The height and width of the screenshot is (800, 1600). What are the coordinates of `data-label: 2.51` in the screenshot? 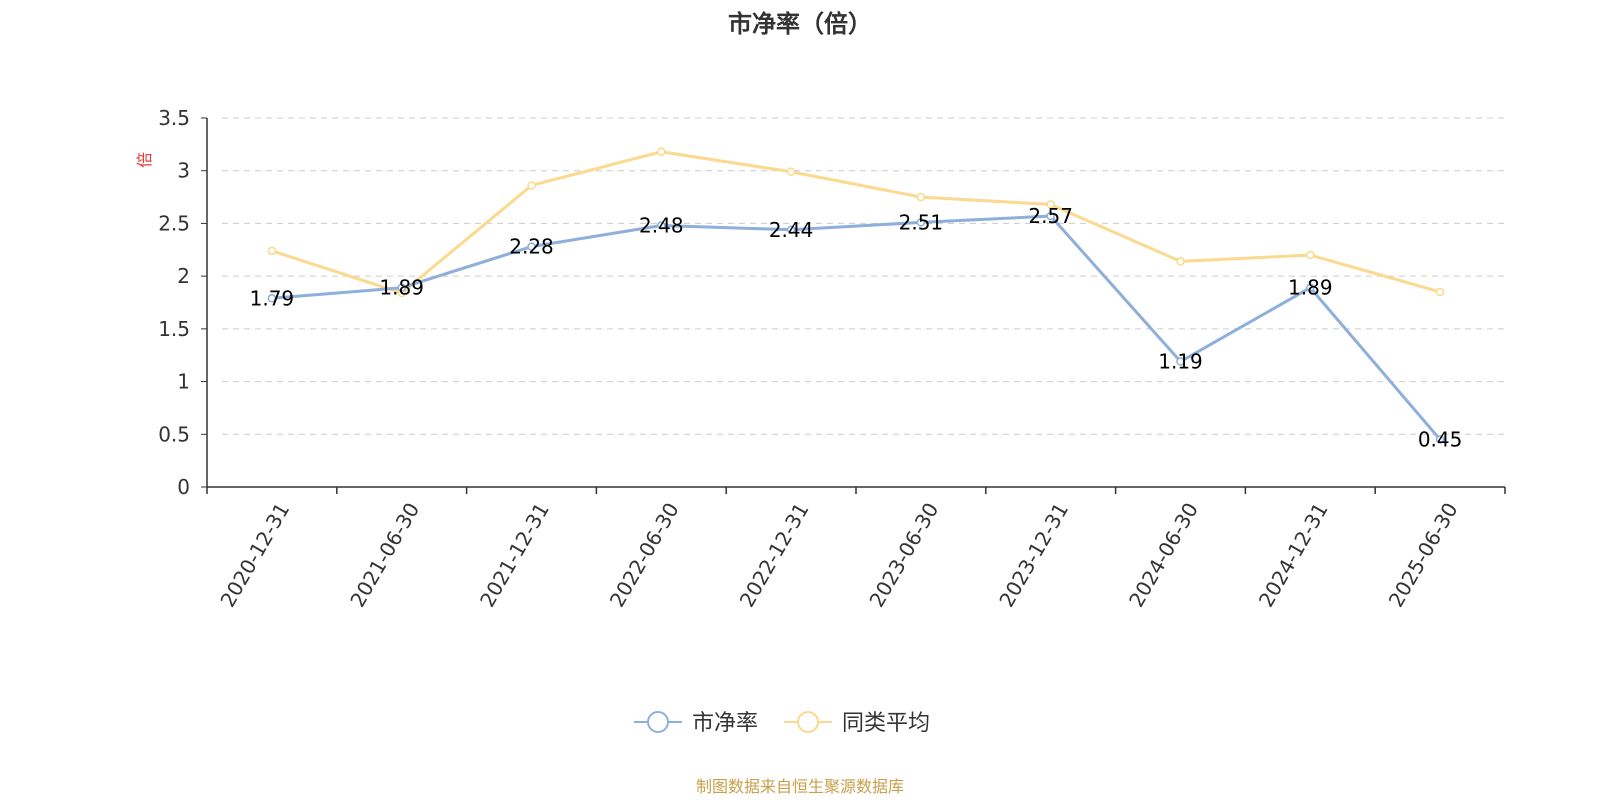 It's located at (921, 222).